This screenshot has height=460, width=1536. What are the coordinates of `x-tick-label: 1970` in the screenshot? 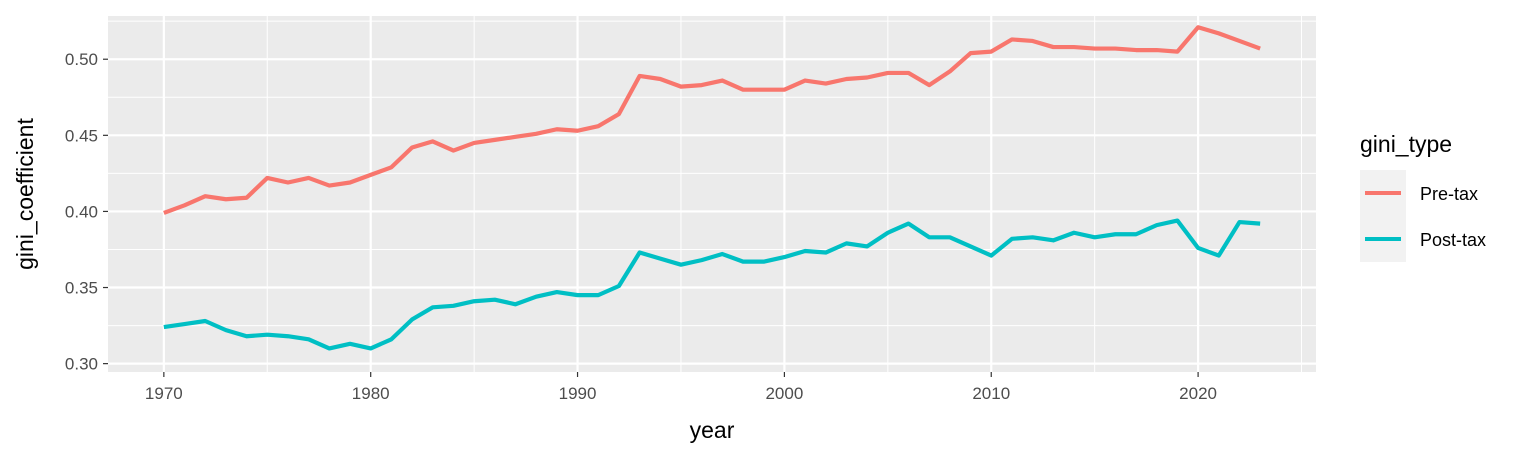 It's located at (164, 393).